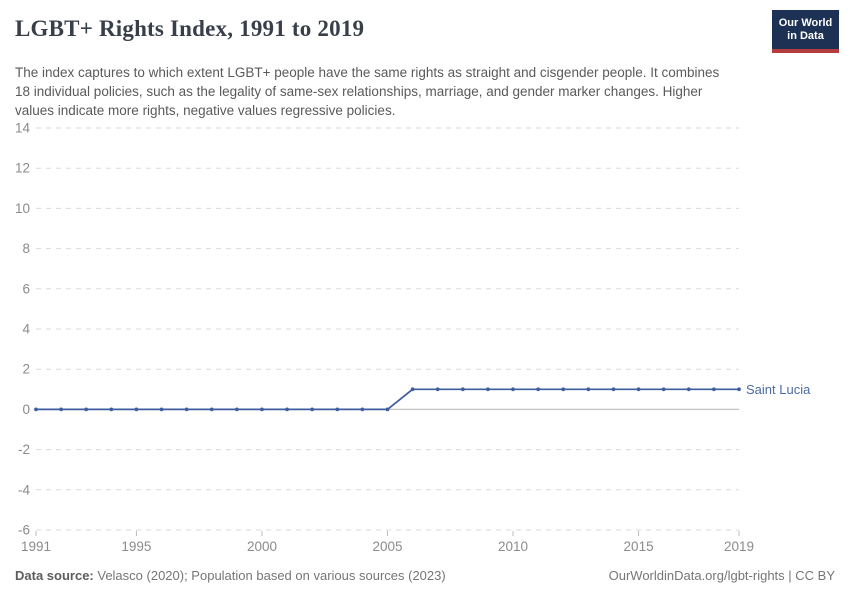  What do you see at coordinates (387, 546) in the screenshot?
I see `x-axis-tick-label: 2005` at bounding box center [387, 546].